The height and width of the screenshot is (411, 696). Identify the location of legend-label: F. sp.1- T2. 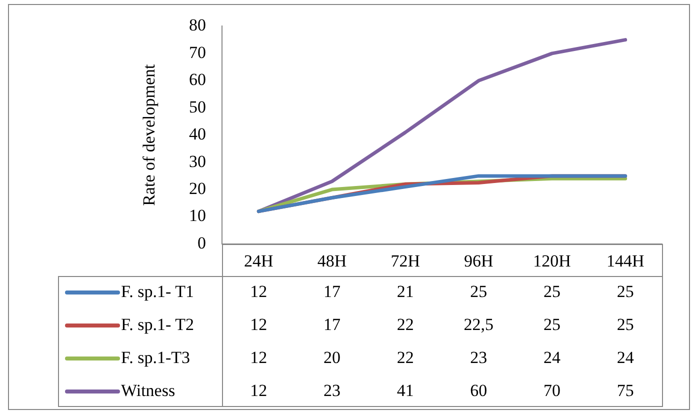
(157, 324).